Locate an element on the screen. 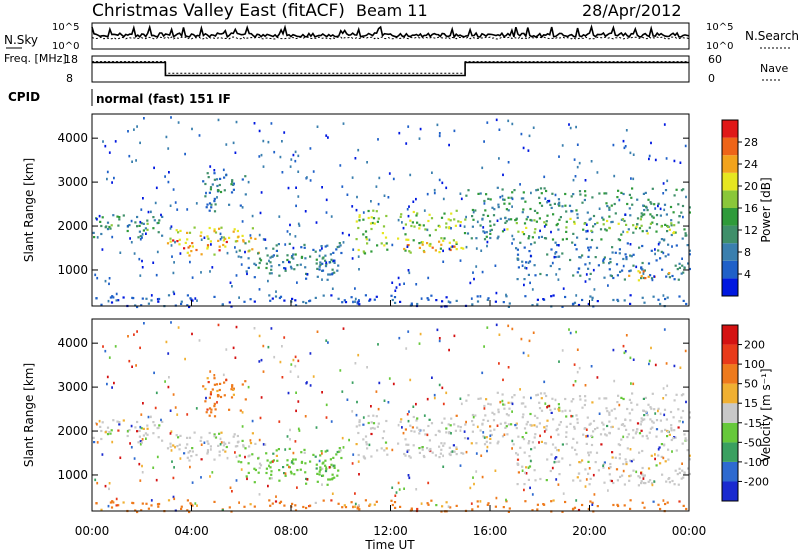 The image size is (800, 554). nave-line is located at coordinates (390, 67).